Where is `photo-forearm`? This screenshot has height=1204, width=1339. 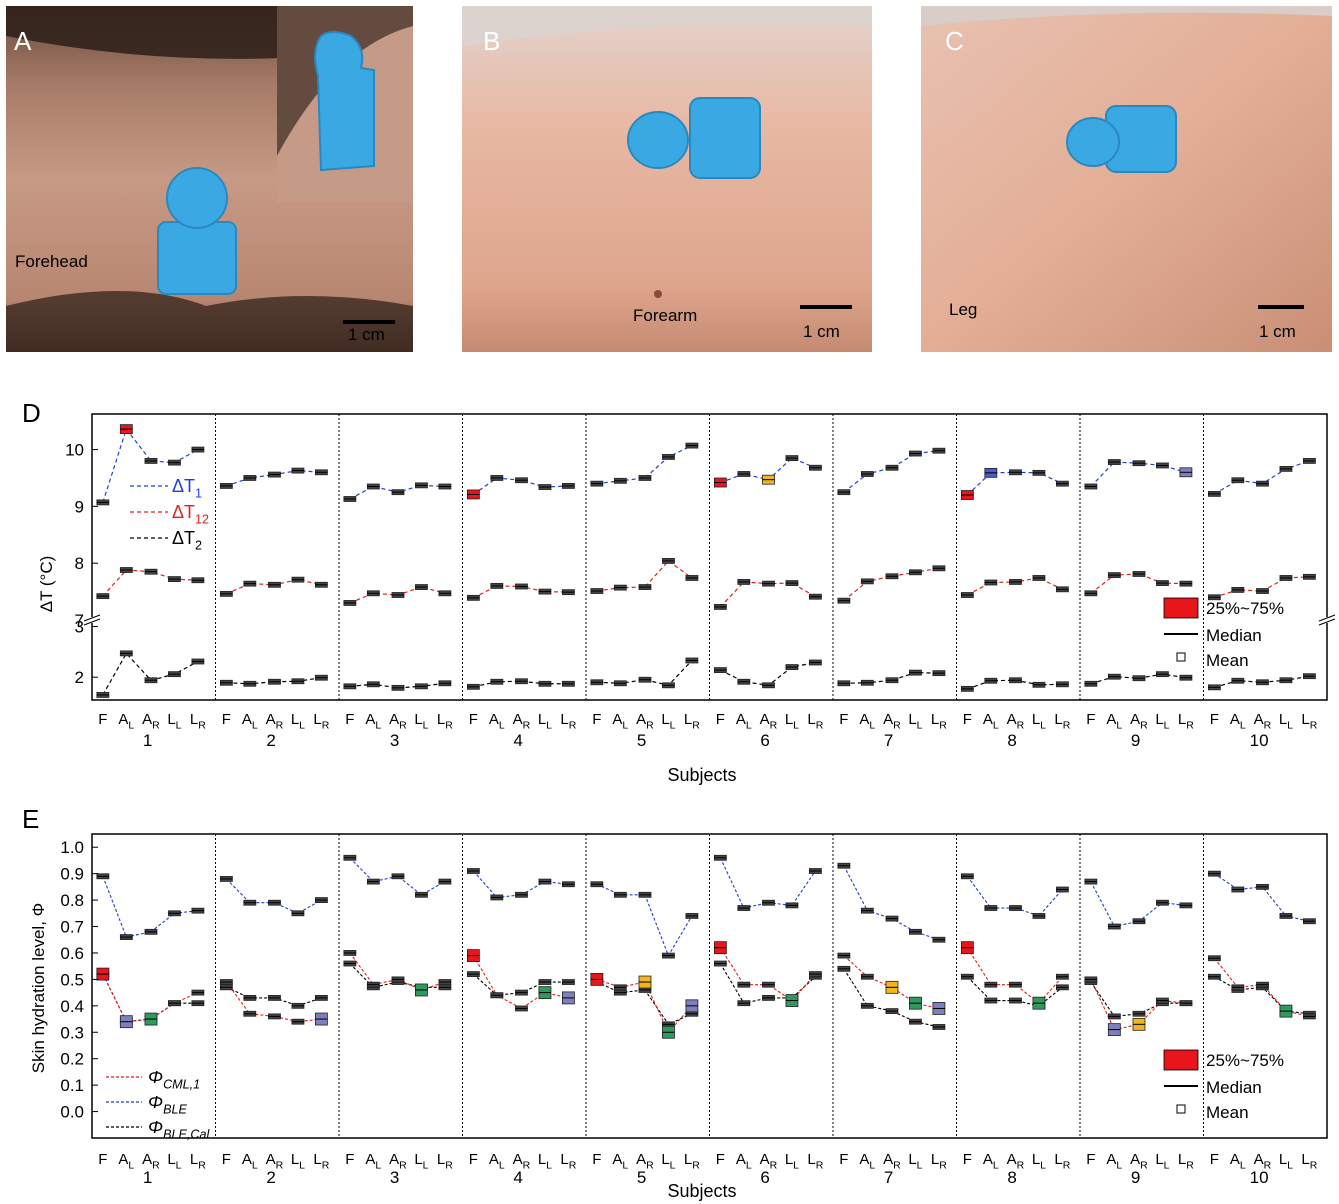 photo-forearm is located at coordinates (667, 179).